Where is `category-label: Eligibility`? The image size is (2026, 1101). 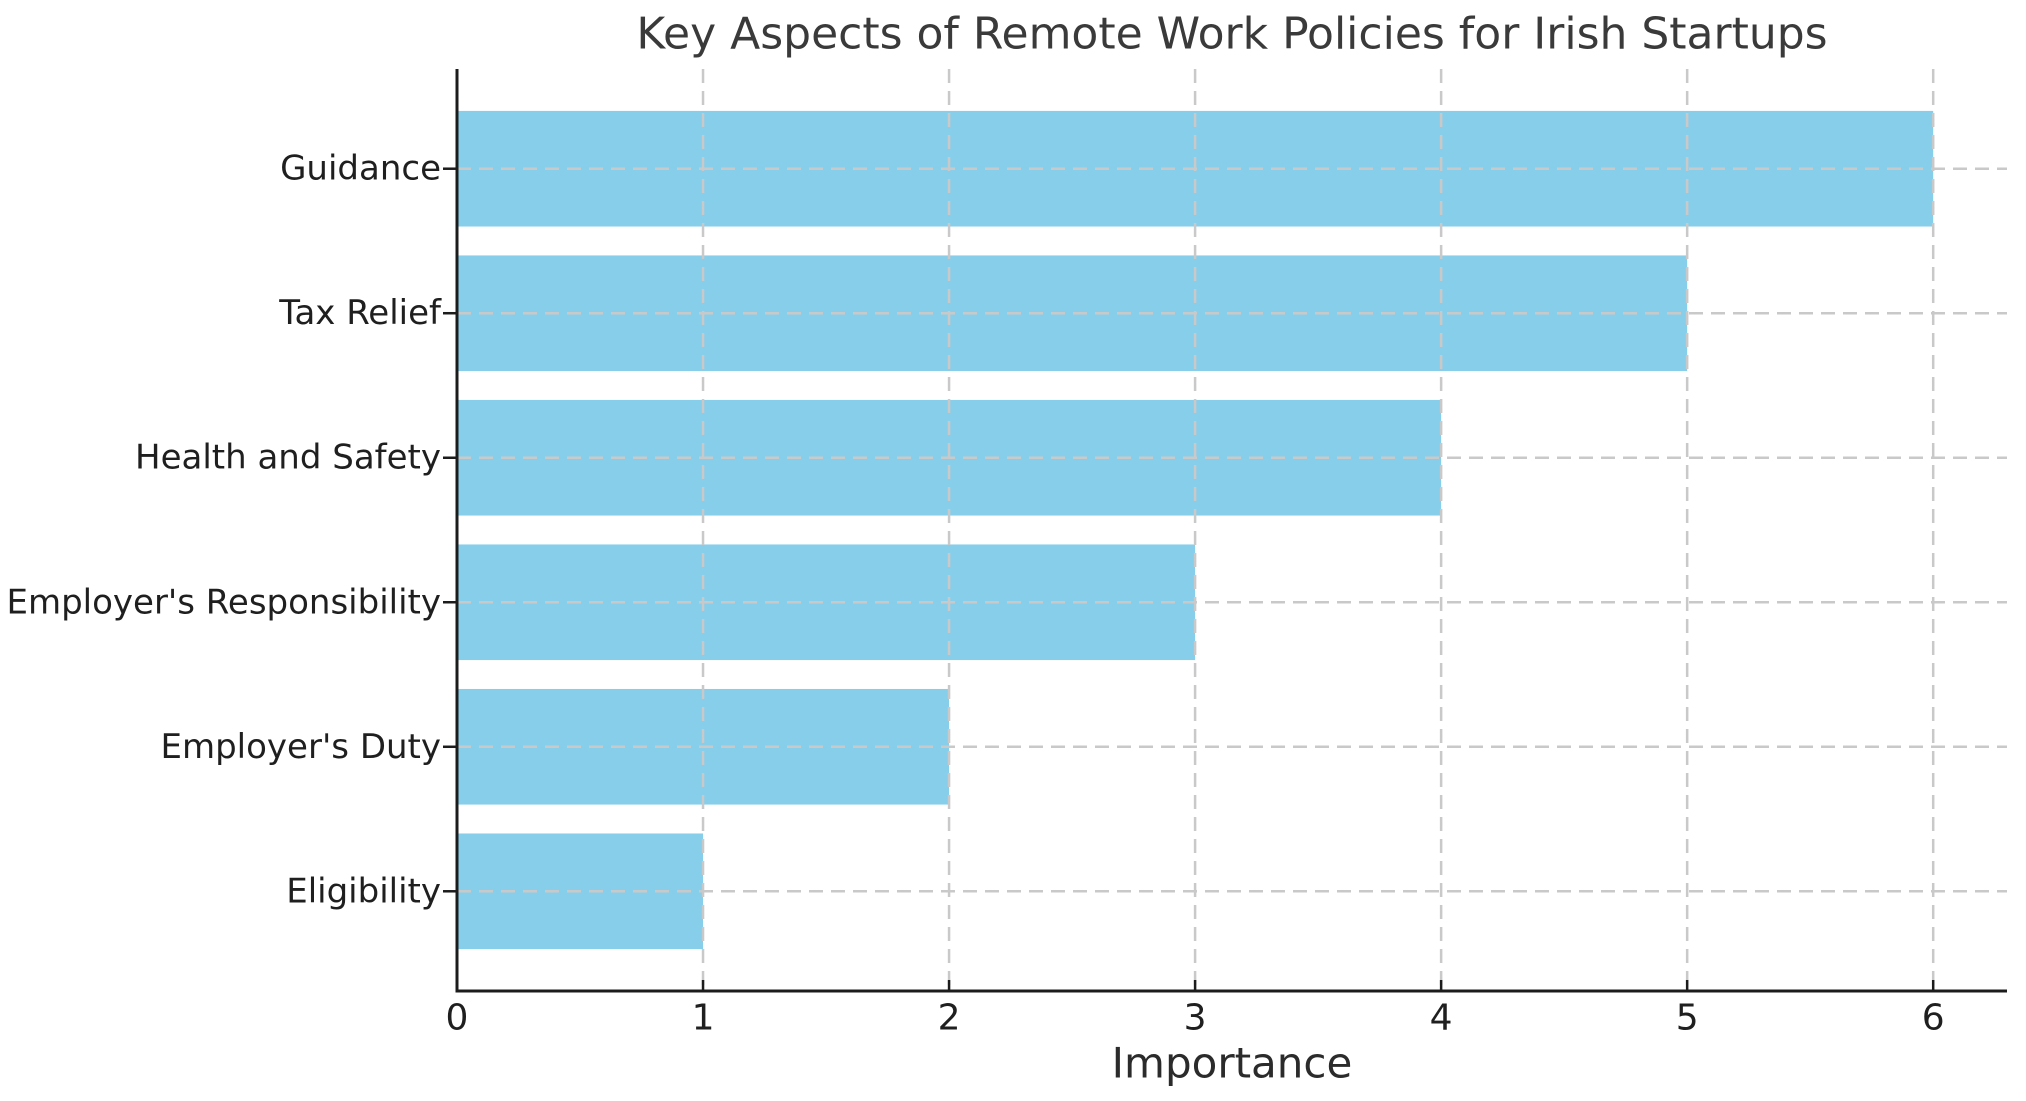
category-label: Eligibility is located at coordinates (363, 891).